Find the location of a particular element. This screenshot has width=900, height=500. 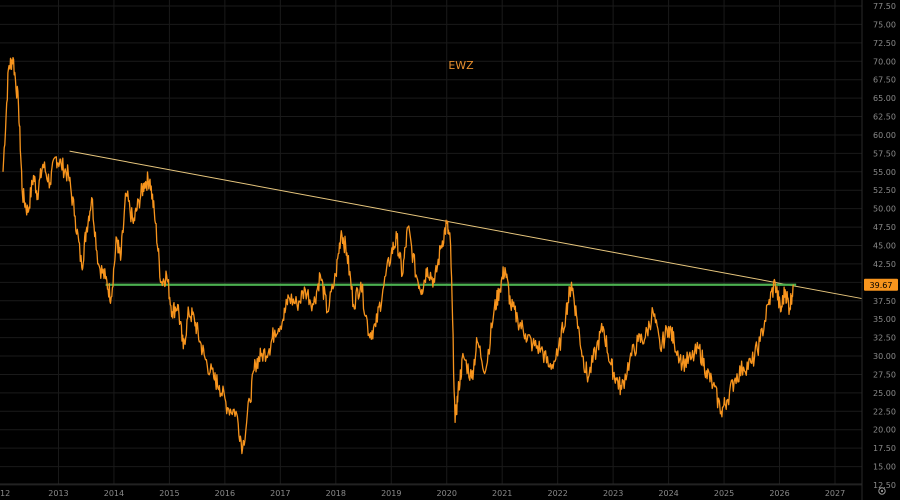

y-tick-label: 65.00 is located at coordinates (884, 98).